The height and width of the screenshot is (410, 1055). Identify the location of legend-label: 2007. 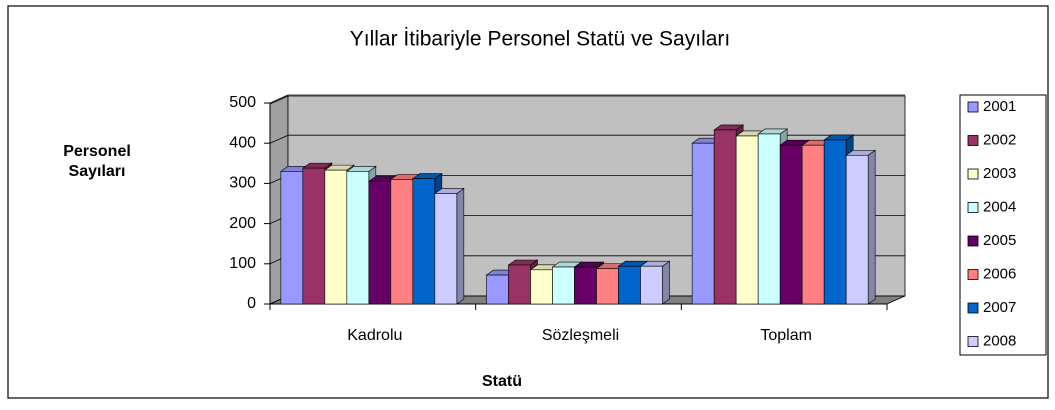
(999, 307).